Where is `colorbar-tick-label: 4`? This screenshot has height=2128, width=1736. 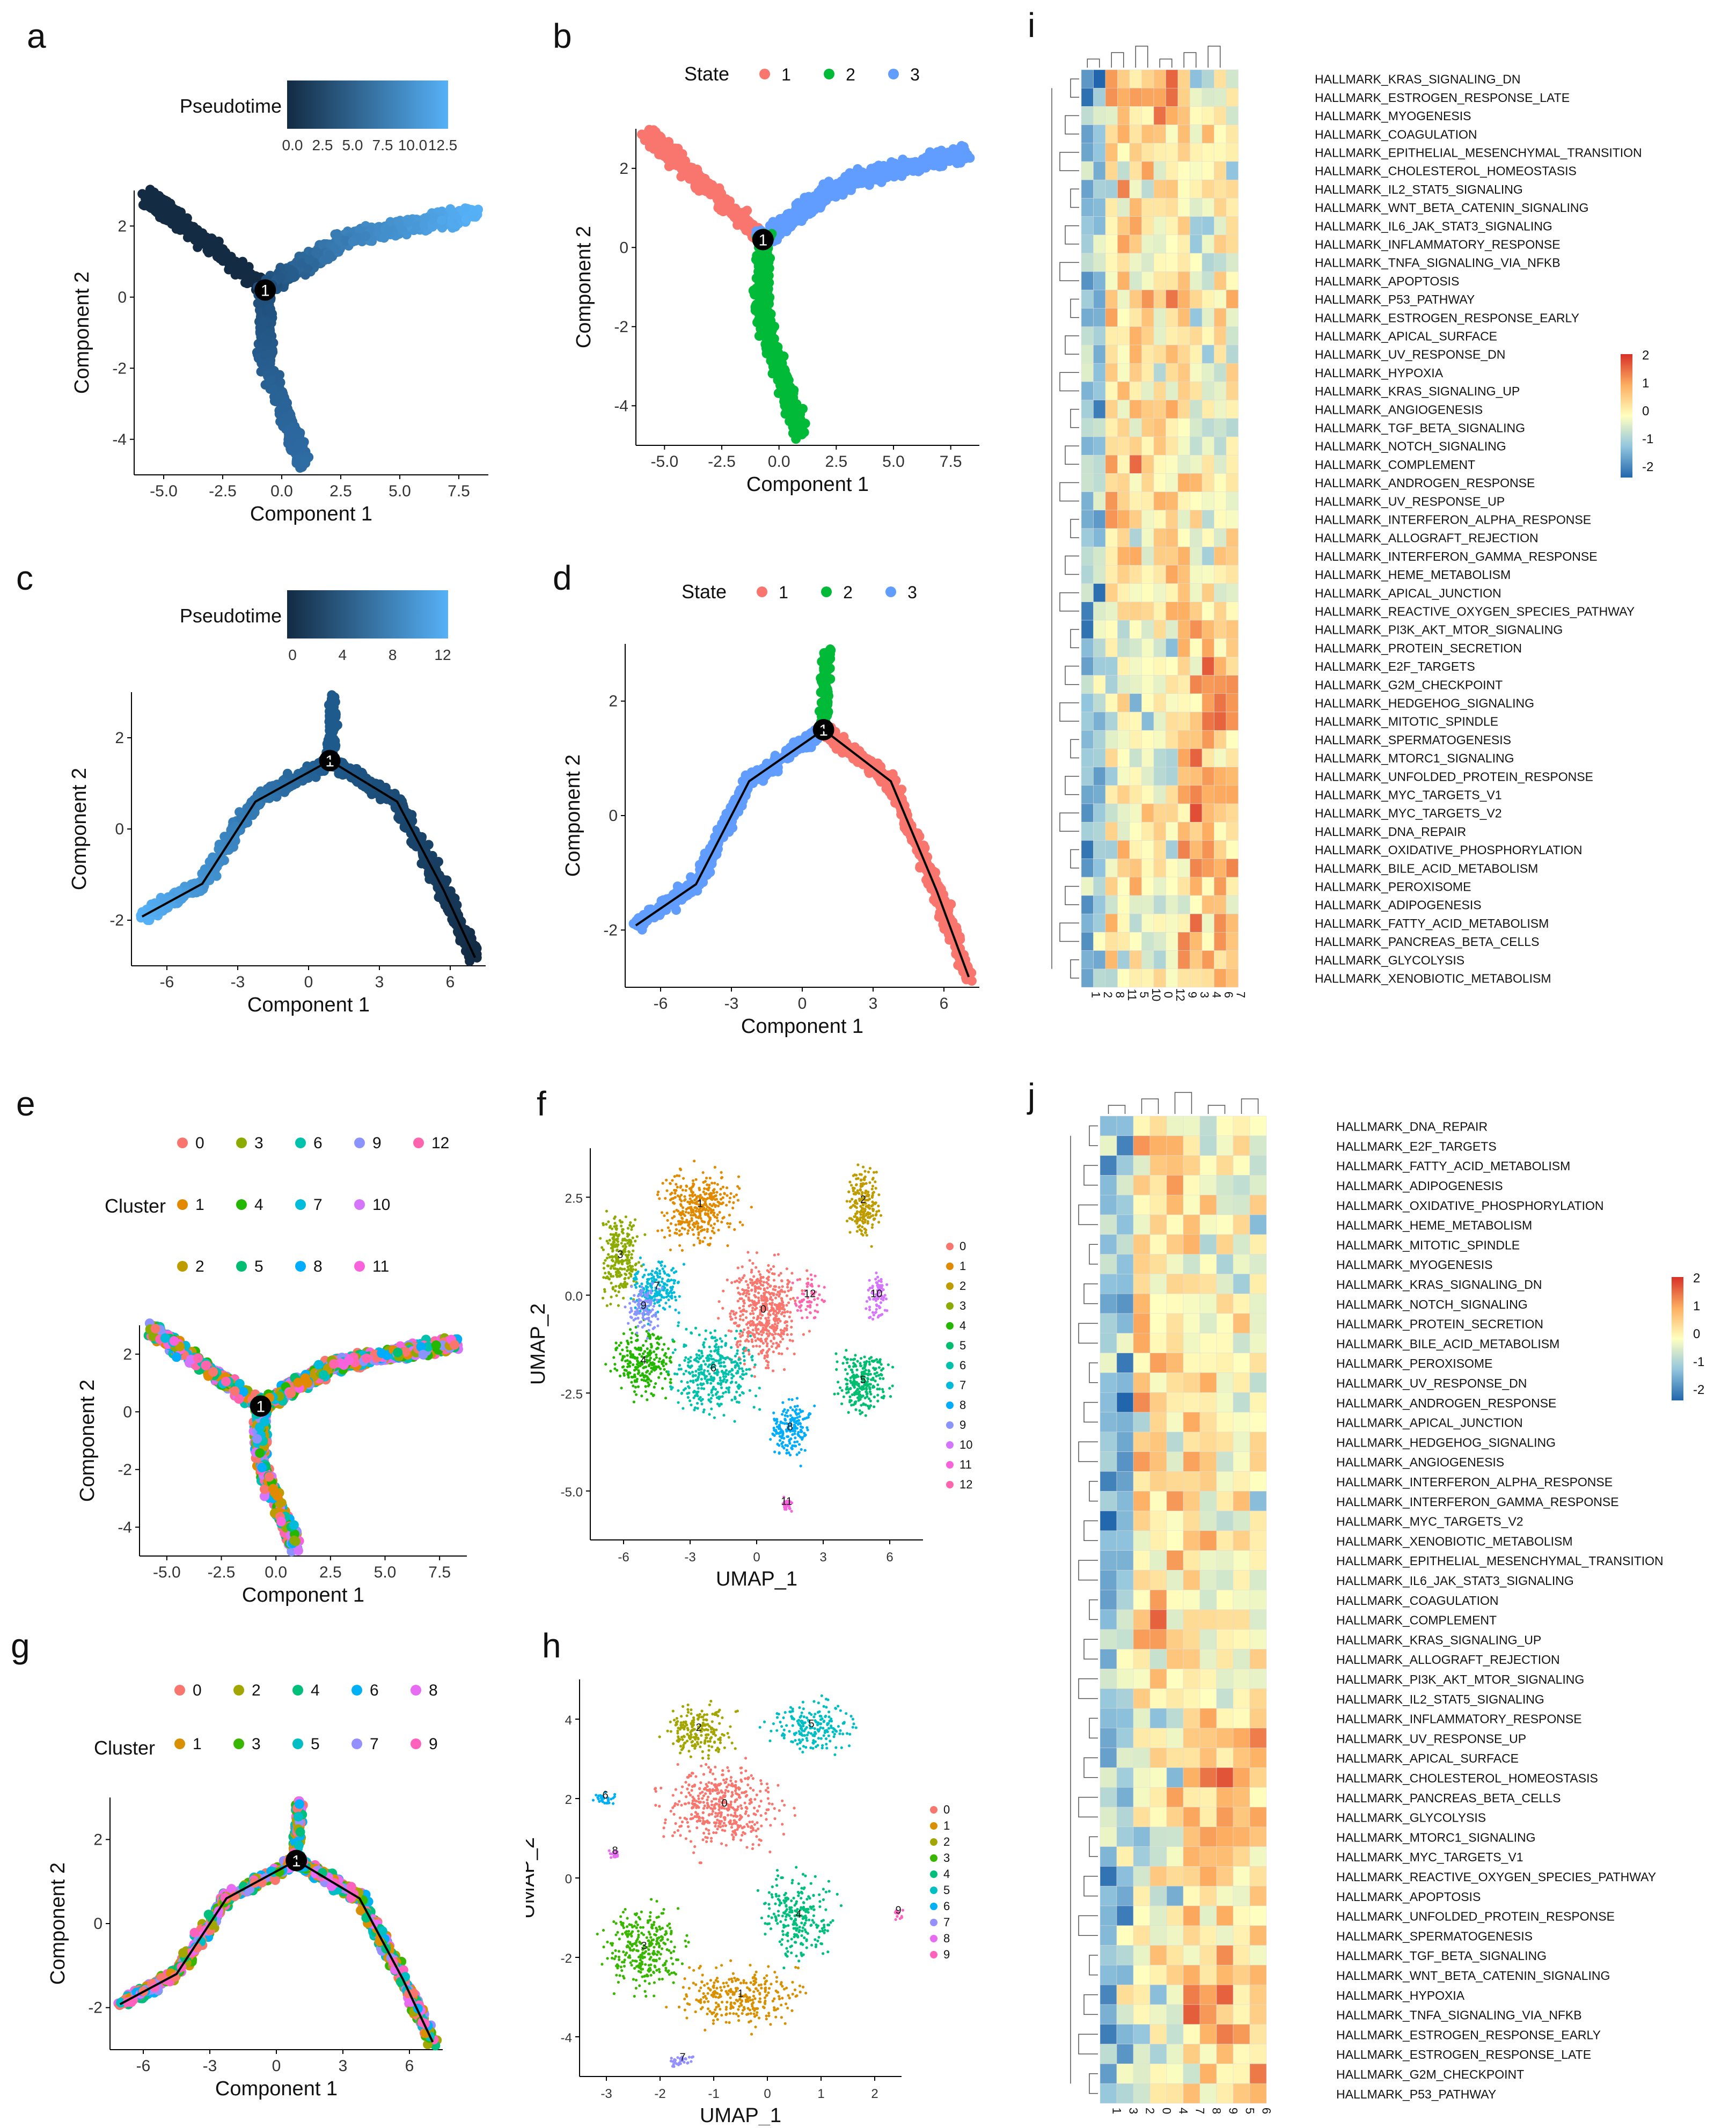 colorbar-tick-label: 4 is located at coordinates (343, 655).